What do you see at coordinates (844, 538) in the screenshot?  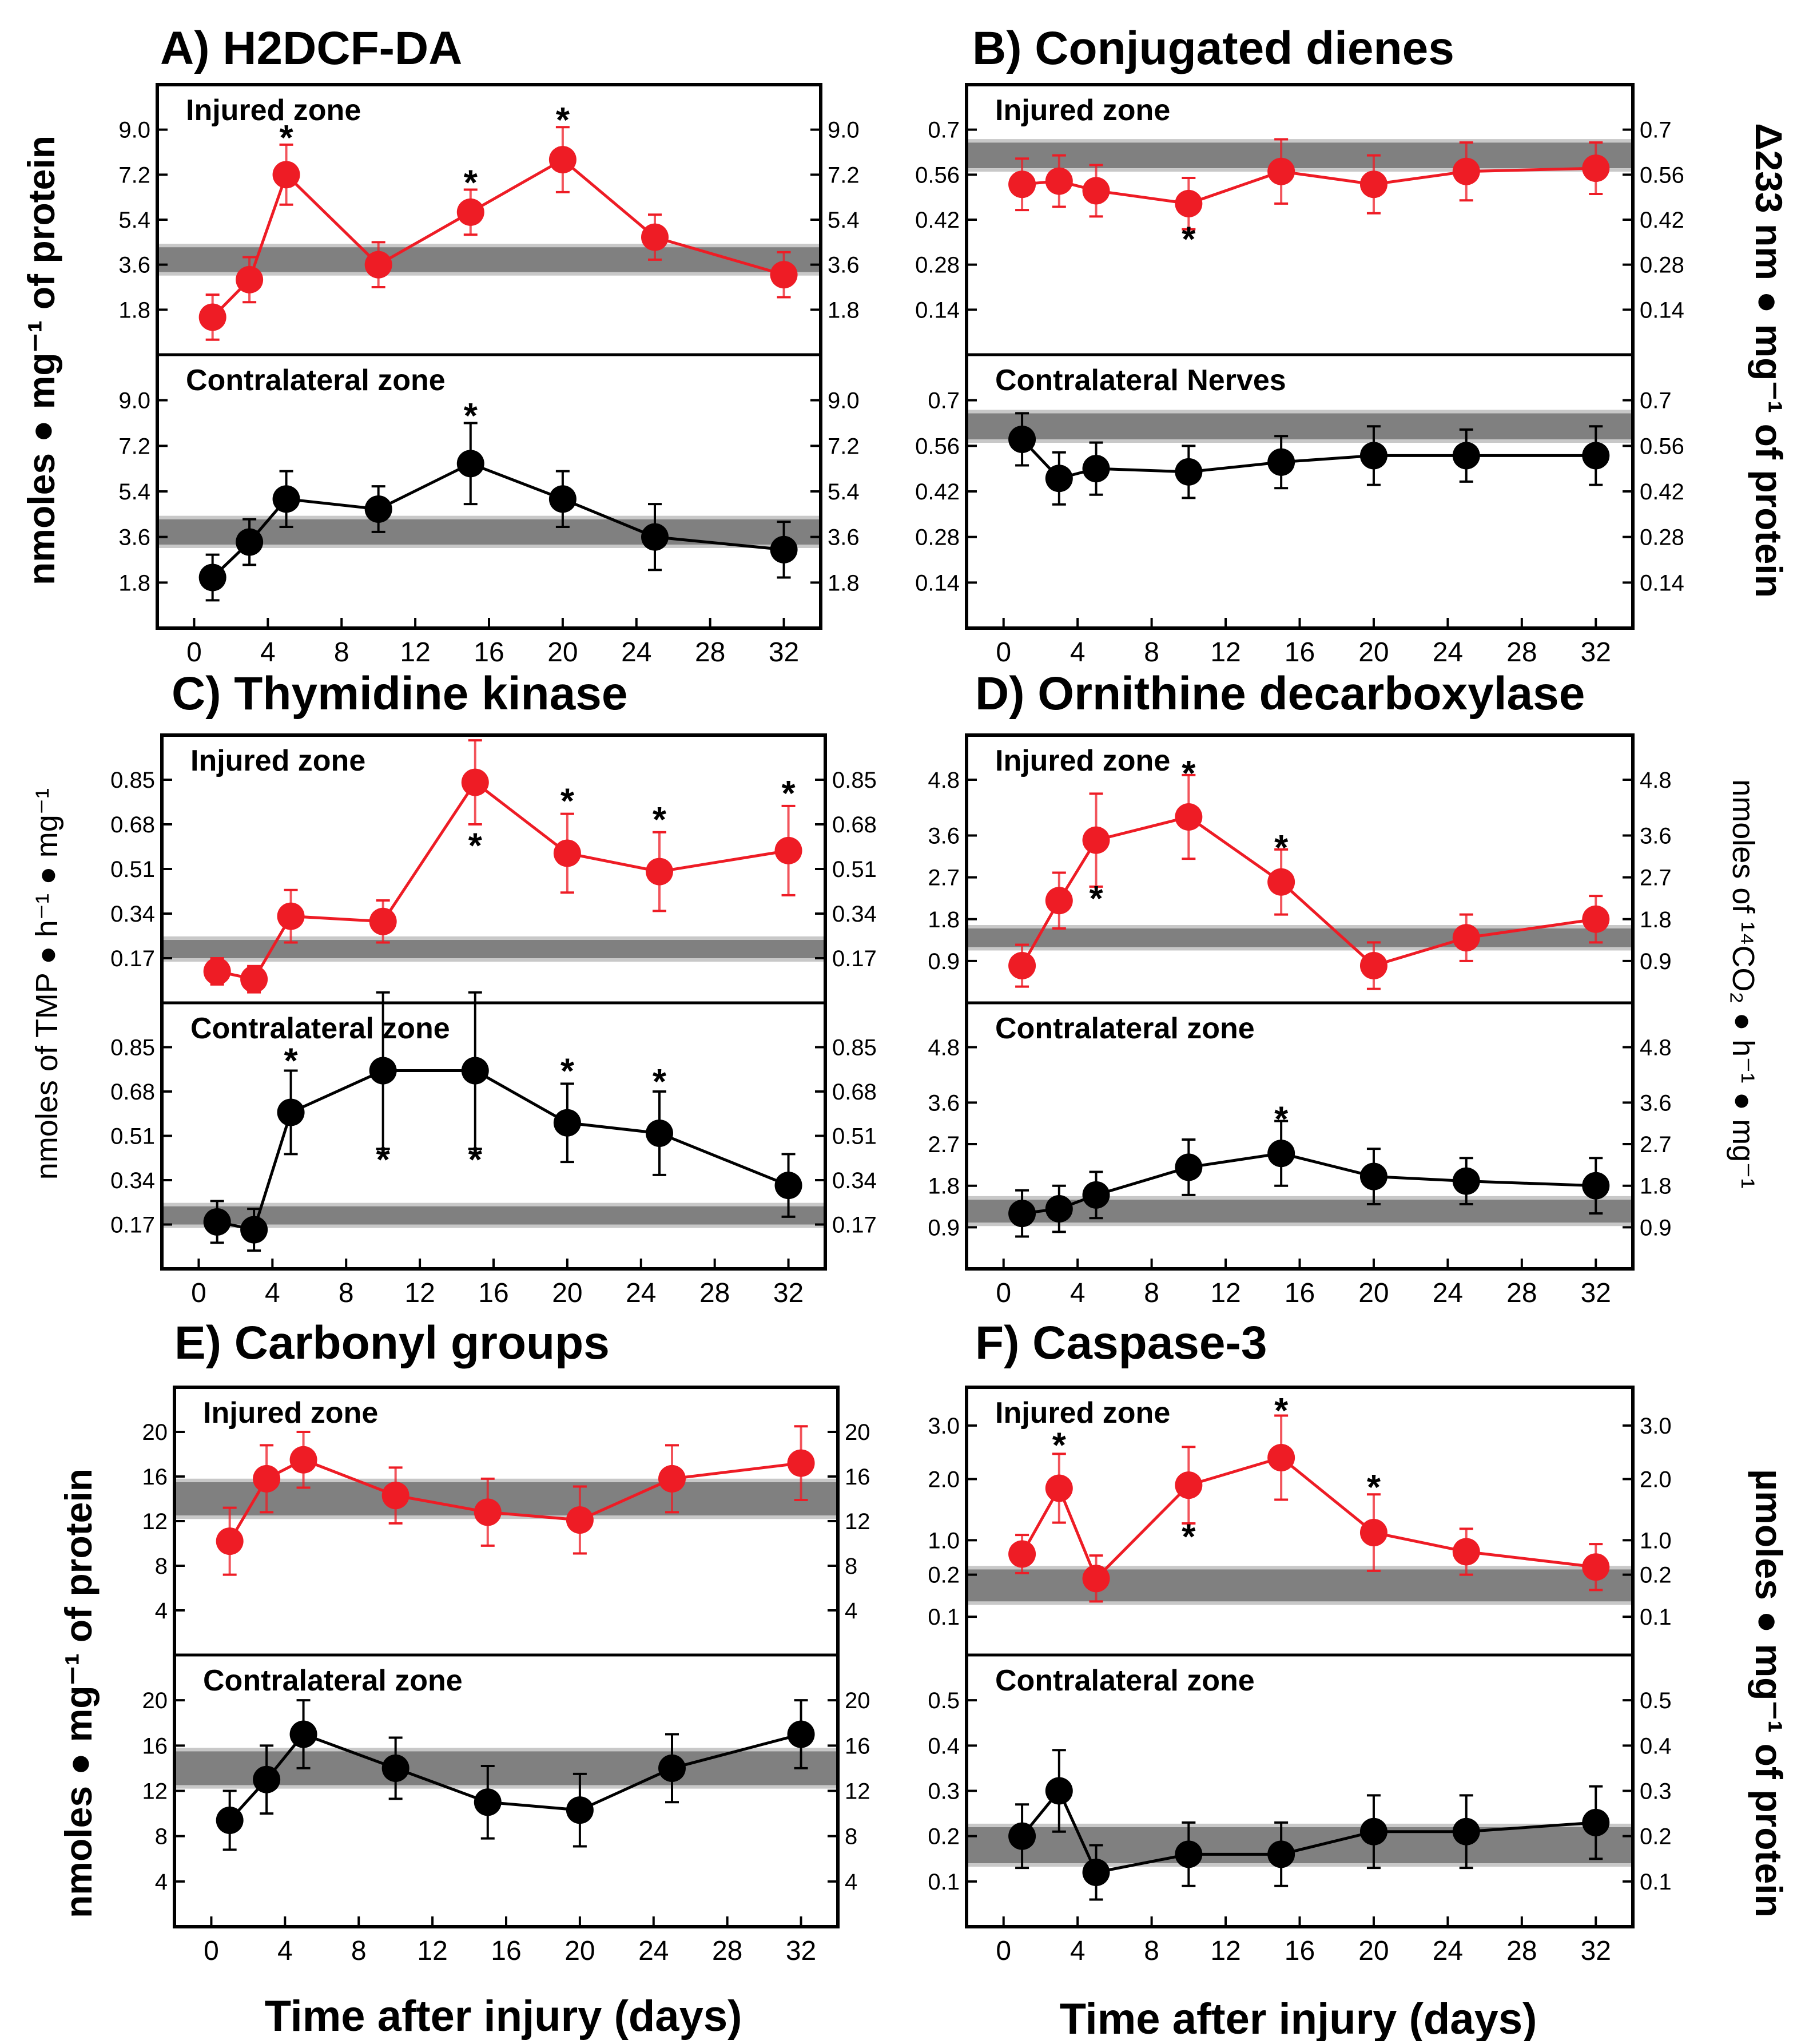 I see `panel-a-contralateral-ytick-label-right: 3.6` at bounding box center [844, 538].